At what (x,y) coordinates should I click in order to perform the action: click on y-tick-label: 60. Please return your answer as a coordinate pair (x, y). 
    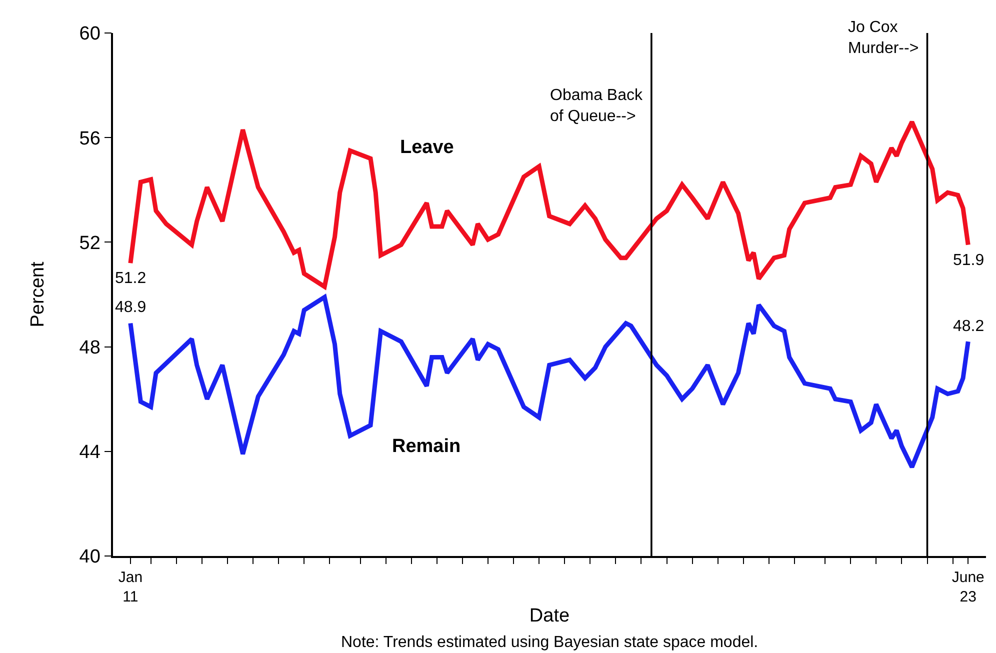
    Looking at the image, I should click on (89, 34).